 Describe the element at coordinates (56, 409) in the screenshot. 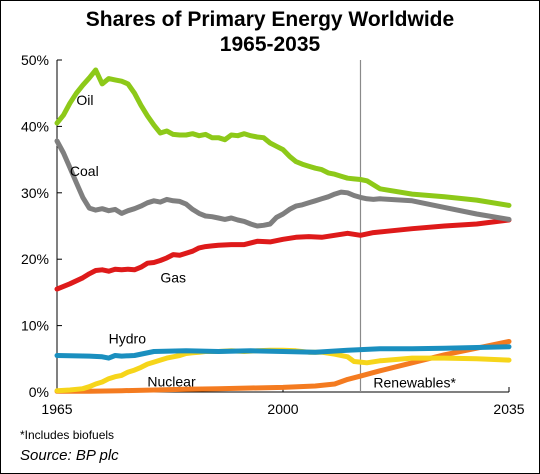

I see `x-tick-label: 1965` at that location.